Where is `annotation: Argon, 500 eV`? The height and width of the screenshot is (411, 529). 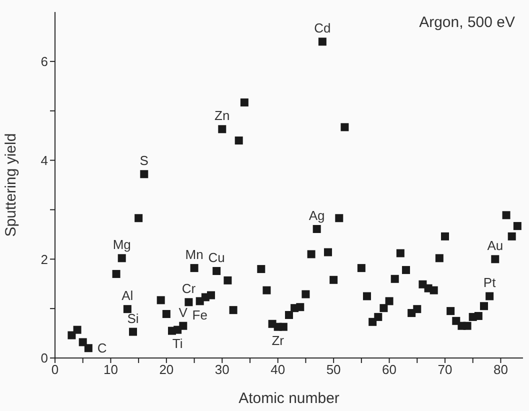
annotation: Argon, 500 eV is located at coordinates (467, 22).